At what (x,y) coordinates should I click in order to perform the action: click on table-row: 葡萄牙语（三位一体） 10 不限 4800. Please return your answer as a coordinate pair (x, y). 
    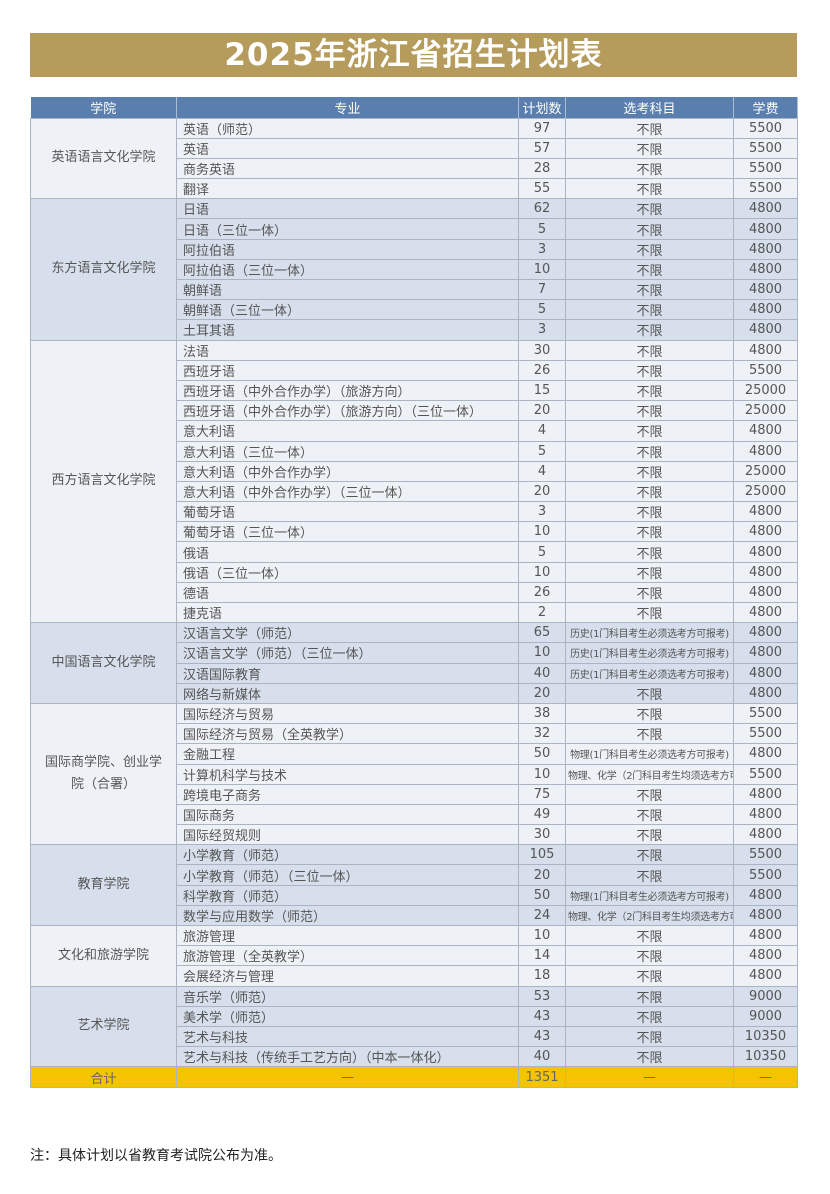
    Looking at the image, I should click on (414, 532).